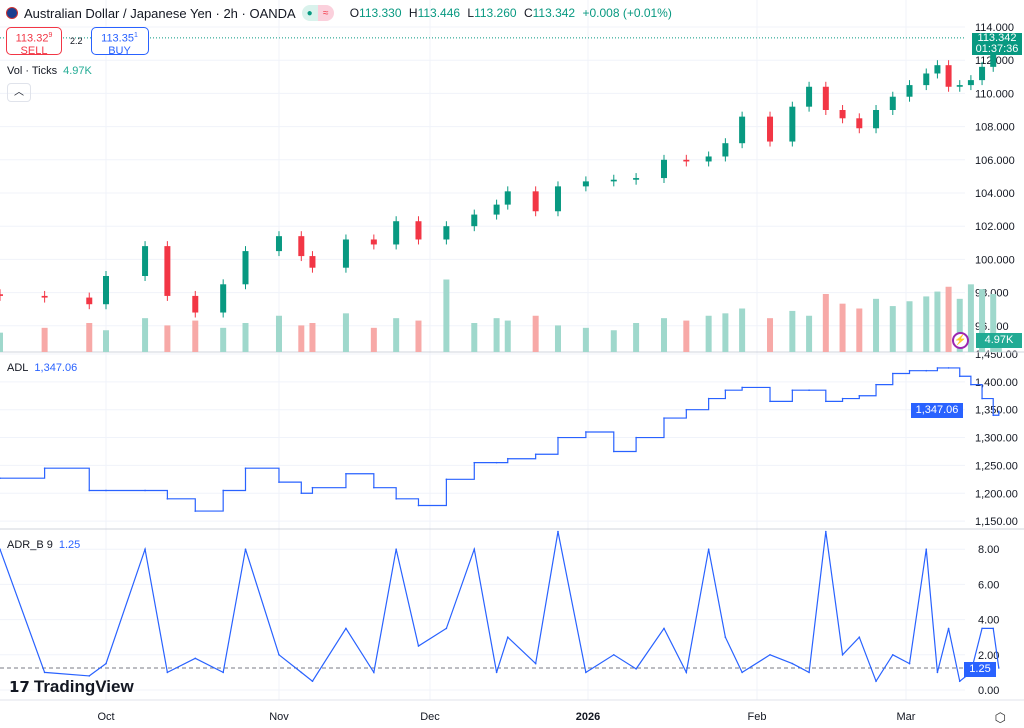 This screenshot has height=728, width=1024. Describe the element at coordinates (588, 717) in the screenshot. I see `time-axis-label: 2026` at that location.